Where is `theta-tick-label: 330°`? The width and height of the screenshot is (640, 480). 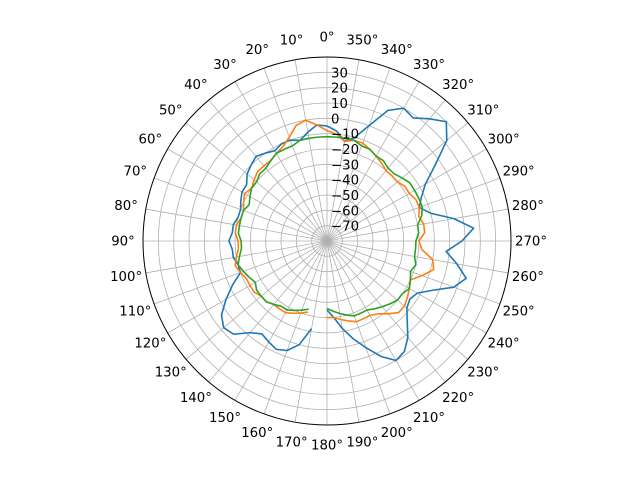
theta-tick-label: 330° is located at coordinates (429, 65).